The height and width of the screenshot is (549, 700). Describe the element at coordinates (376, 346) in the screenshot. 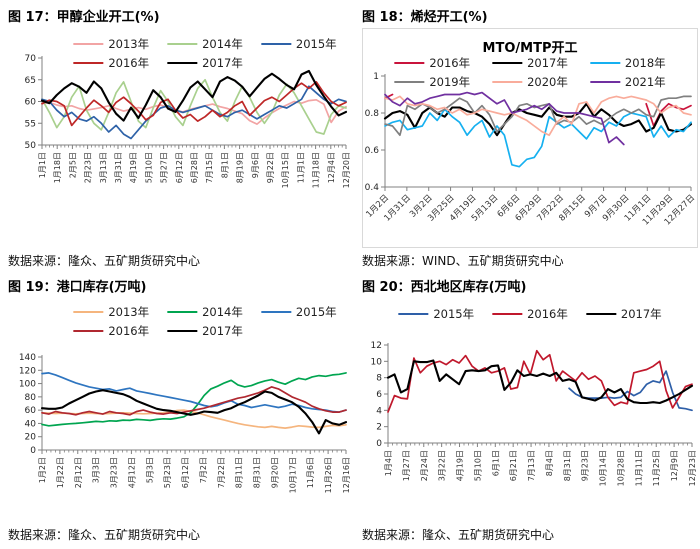

I see `svg-text: 12` at that location.